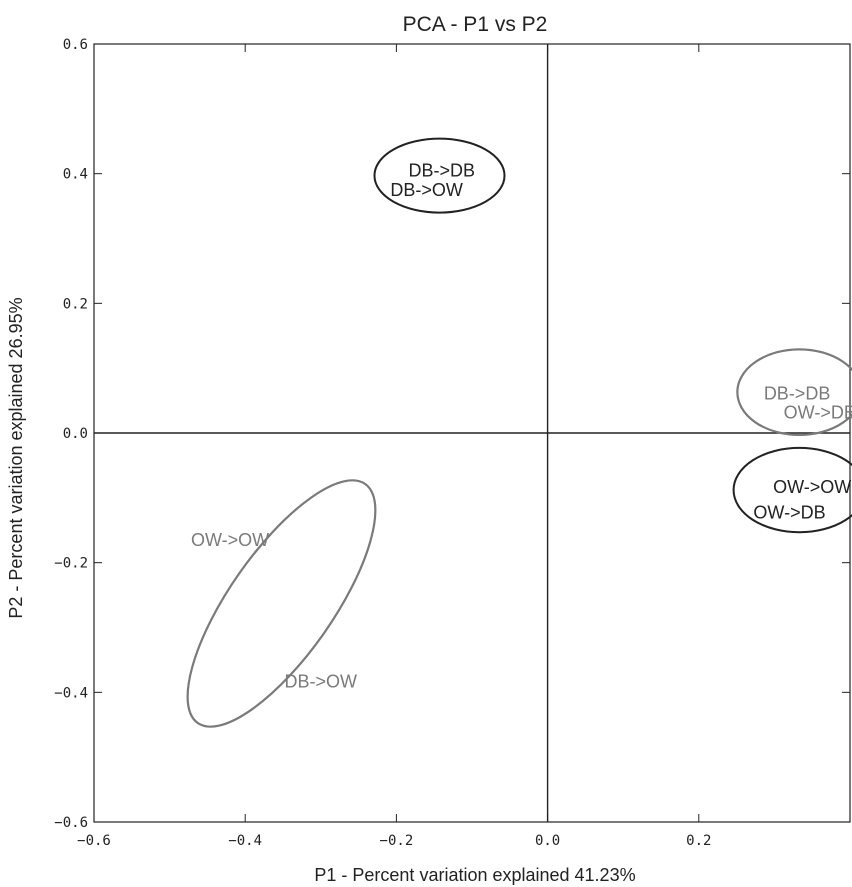 The height and width of the screenshot is (887, 852). What do you see at coordinates (75, 304) in the screenshot?
I see `y-tick-label: 0.2` at bounding box center [75, 304].